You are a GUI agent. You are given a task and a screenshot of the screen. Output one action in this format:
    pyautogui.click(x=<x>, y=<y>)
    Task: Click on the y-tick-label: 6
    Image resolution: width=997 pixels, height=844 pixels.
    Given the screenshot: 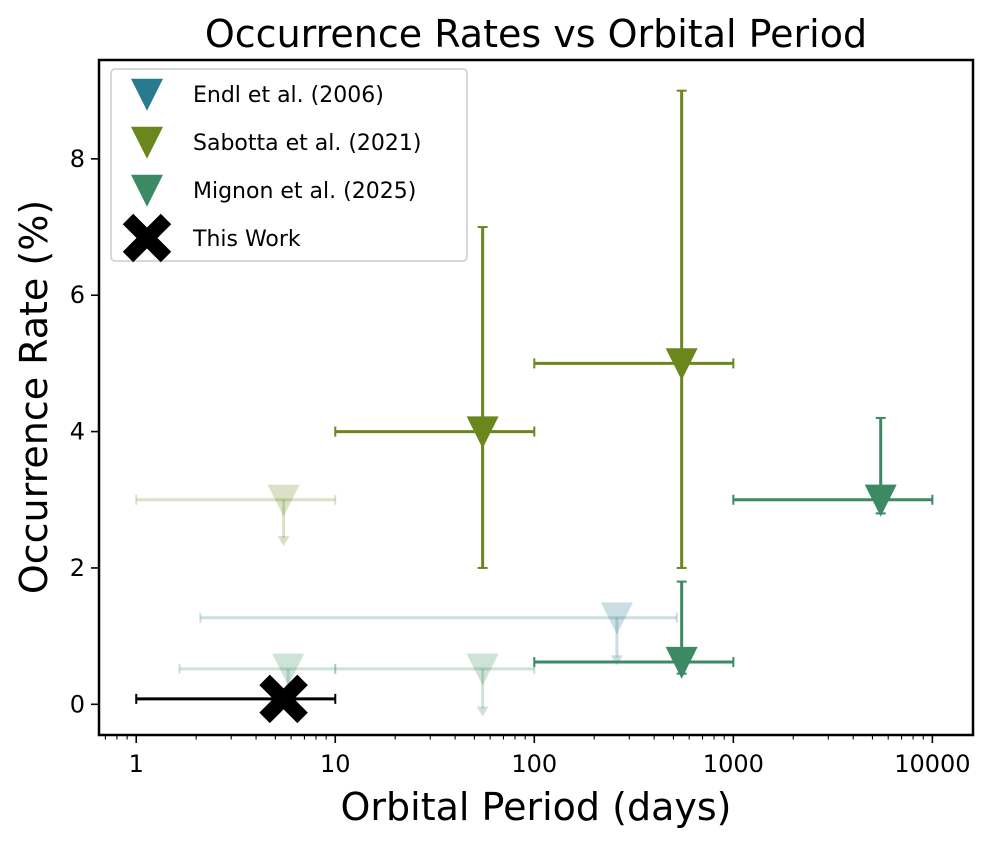 What is the action you would take?
    pyautogui.click(x=77, y=295)
    